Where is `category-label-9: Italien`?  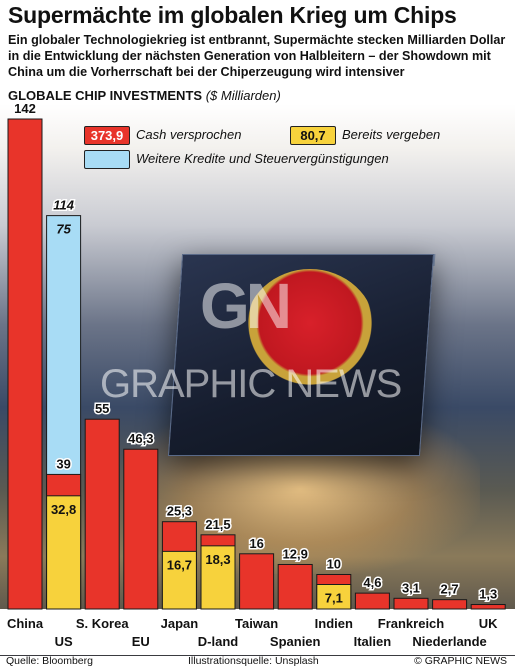 category-label-9: Italien is located at coordinates (373, 641).